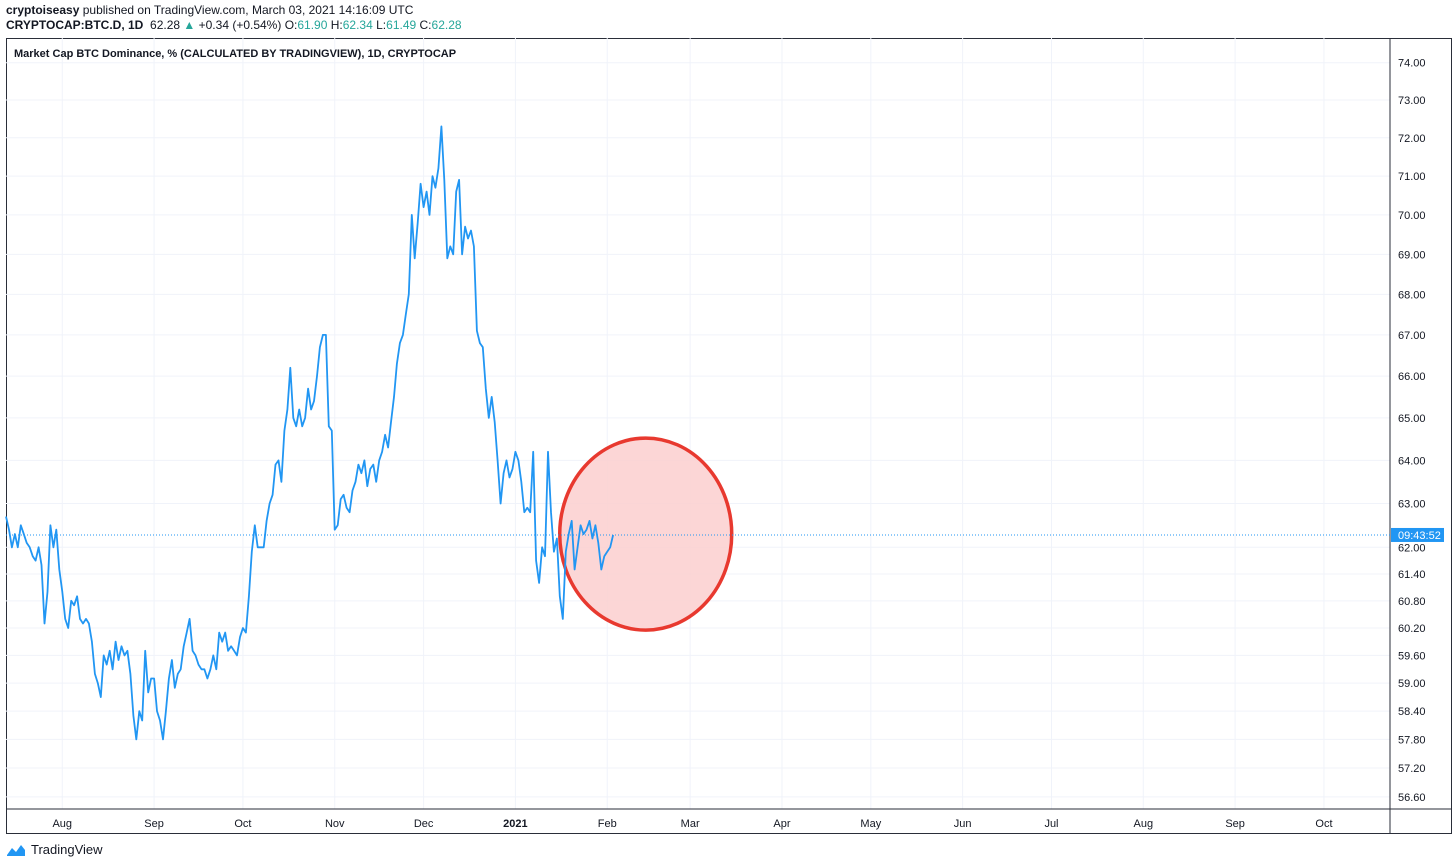 The image size is (1456, 867). I want to click on open-label: O:, so click(291, 25).